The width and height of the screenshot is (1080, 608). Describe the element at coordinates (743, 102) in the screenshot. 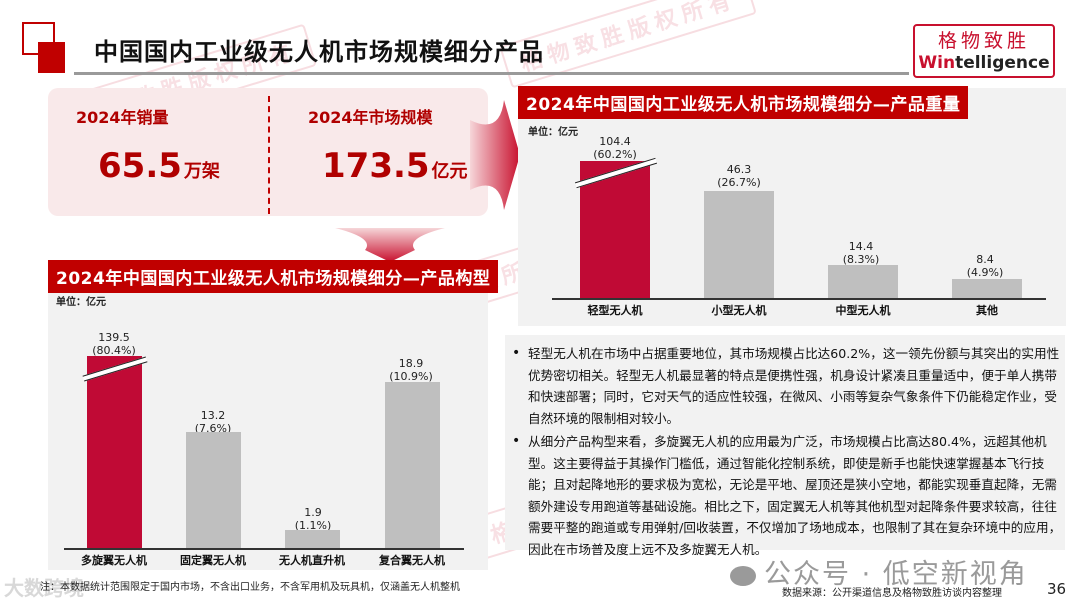

I see `weight-chart-title: 2024年中国国内工业级无人机市场规模细分—产品重量` at that location.